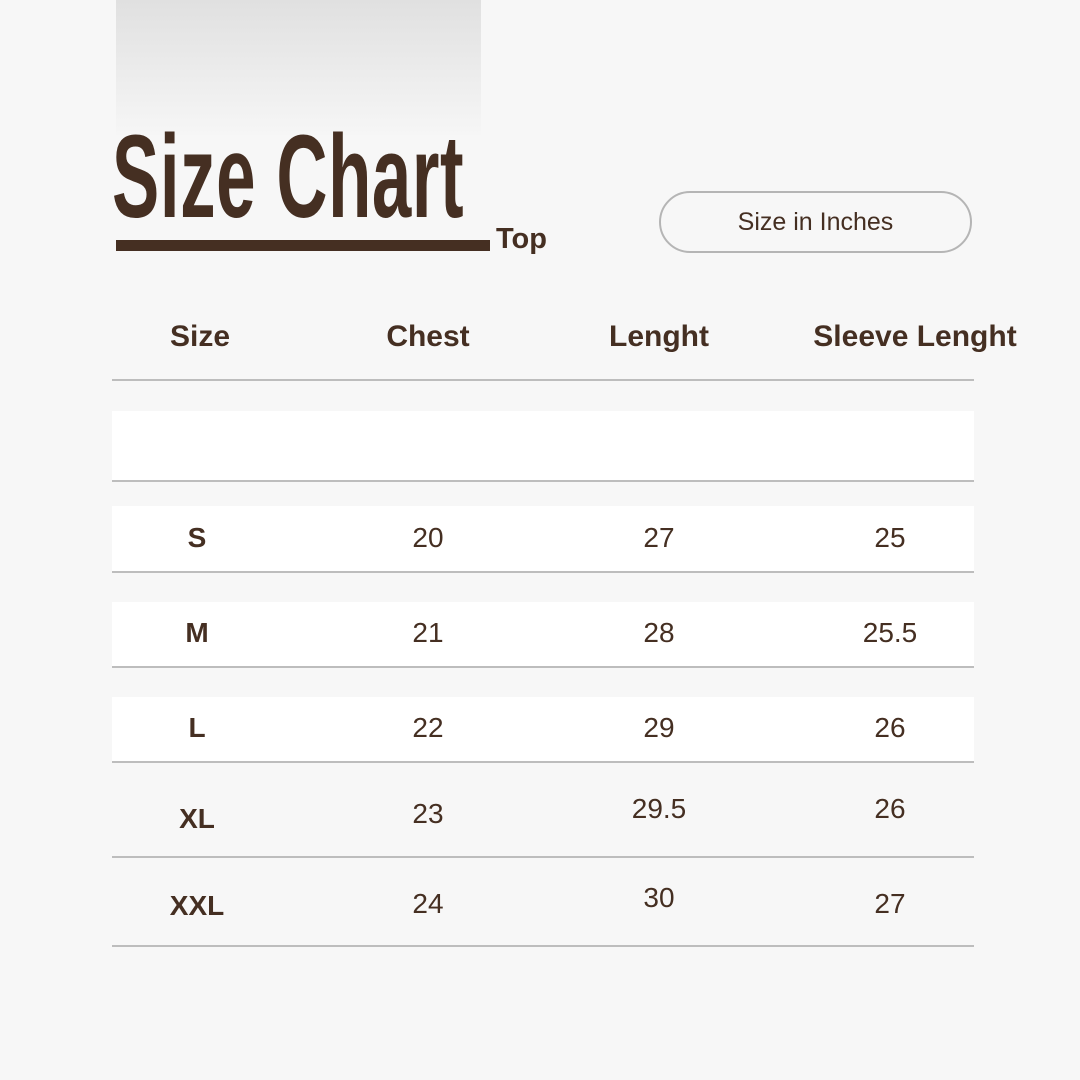 The image size is (1080, 1080). Describe the element at coordinates (197, 537) in the screenshot. I see `size-cell: S` at that location.